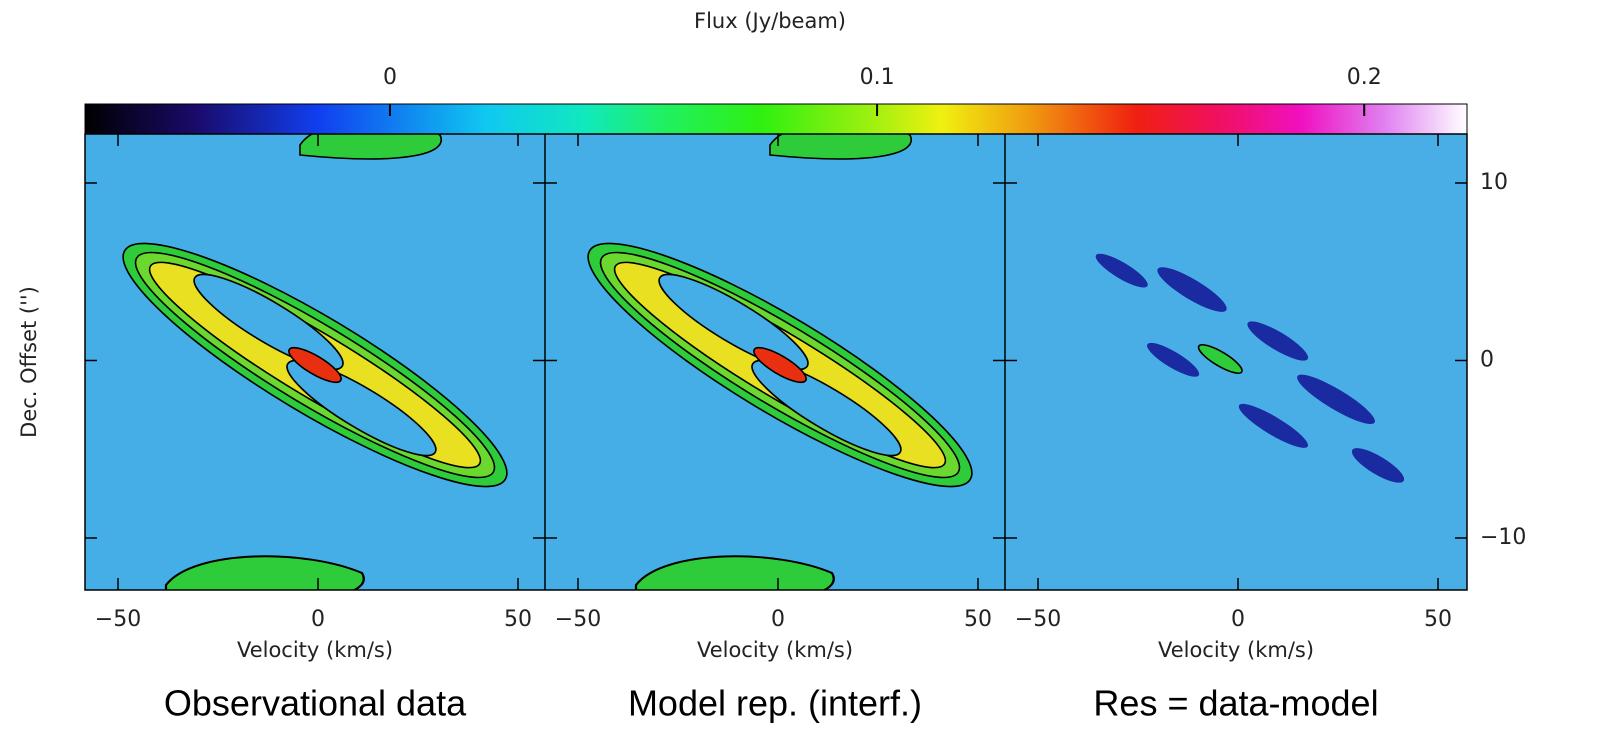  Describe the element at coordinates (1235, 703) in the screenshot. I see `panel-caption: Res = data-model` at that location.